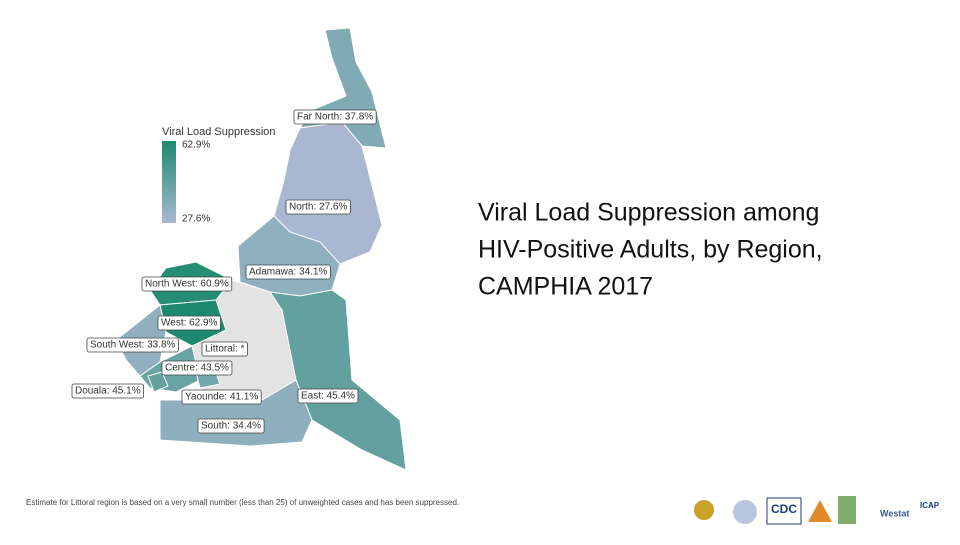  What do you see at coordinates (650, 250) in the screenshot?
I see `title-line: HIV-Positive Adults, by Region,` at bounding box center [650, 250].